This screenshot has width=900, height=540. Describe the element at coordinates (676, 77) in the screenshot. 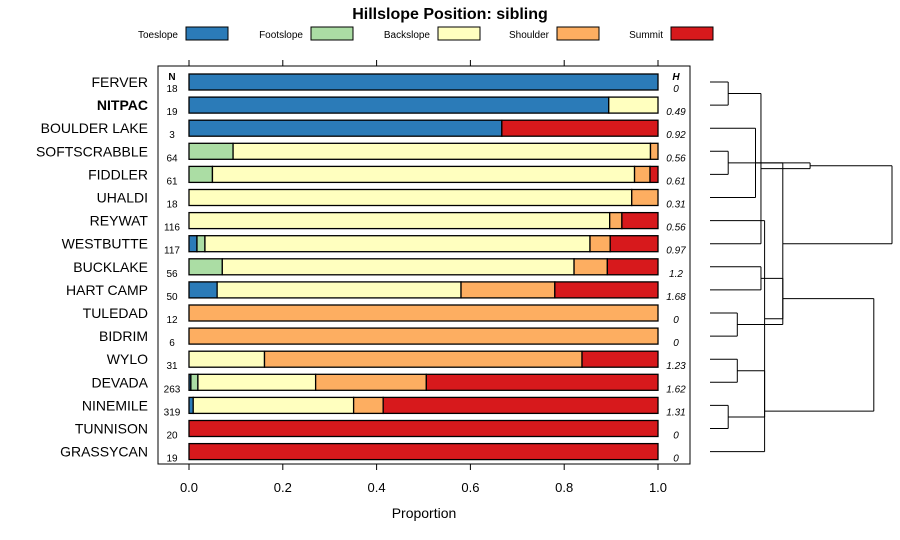

I see `h-header: H` at that location.